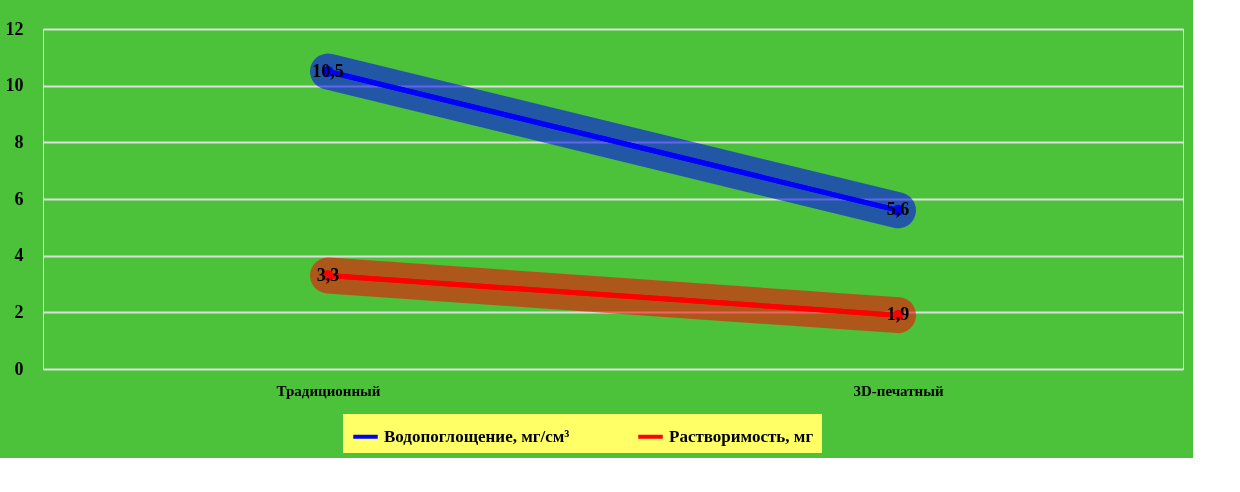 Image resolution: width=1240 pixels, height=492 pixels. Describe the element at coordinates (19, 368) in the screenshot. I see `y-tick-label: 0` at that location.